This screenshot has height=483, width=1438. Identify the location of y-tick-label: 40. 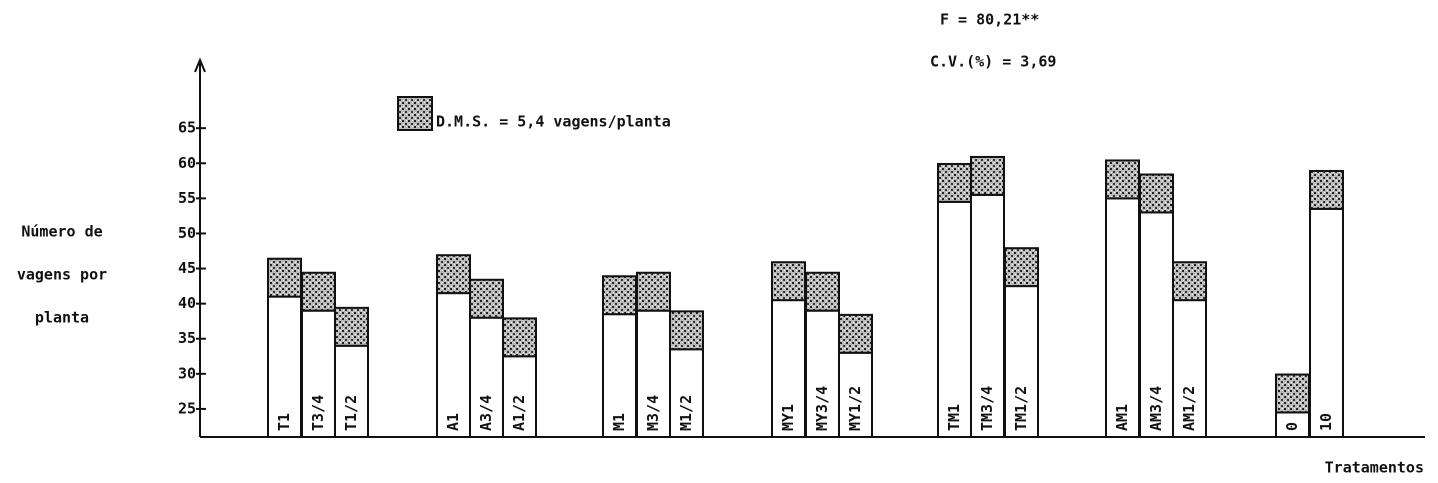
(187, 303).